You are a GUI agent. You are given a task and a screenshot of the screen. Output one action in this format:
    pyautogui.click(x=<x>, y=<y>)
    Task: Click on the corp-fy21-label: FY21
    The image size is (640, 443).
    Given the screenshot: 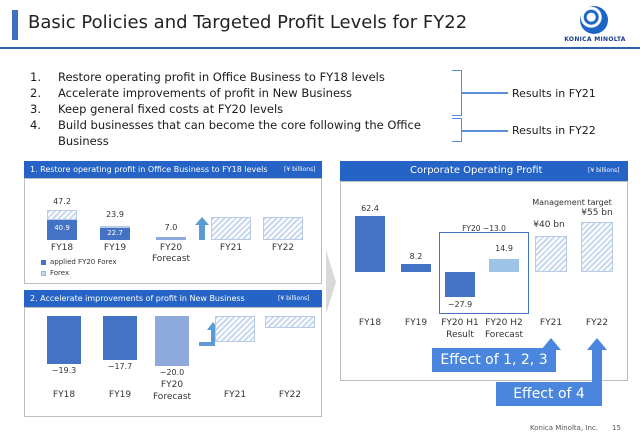 What is the action you would take?
    pyautogui.click(x=551, y=323)
    